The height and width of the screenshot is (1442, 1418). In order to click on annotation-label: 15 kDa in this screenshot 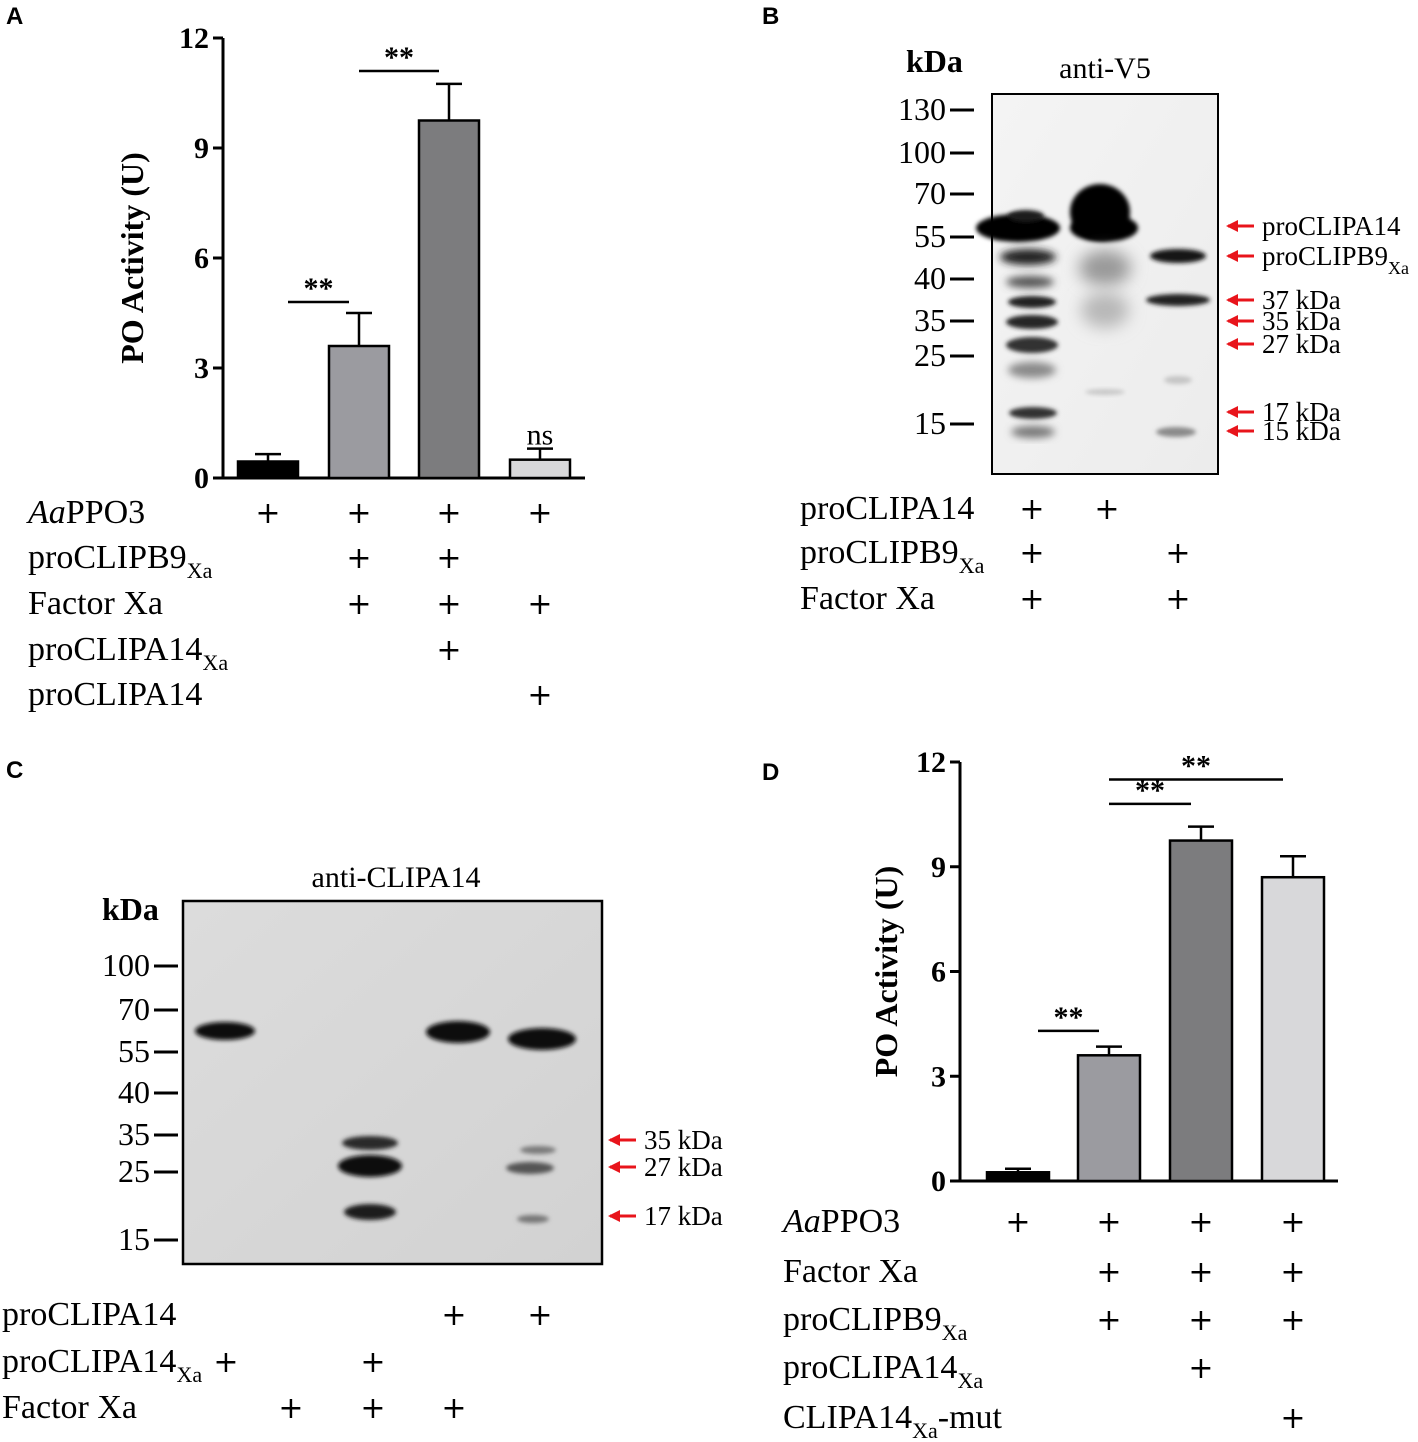, I will do `click(1301, 431)`.